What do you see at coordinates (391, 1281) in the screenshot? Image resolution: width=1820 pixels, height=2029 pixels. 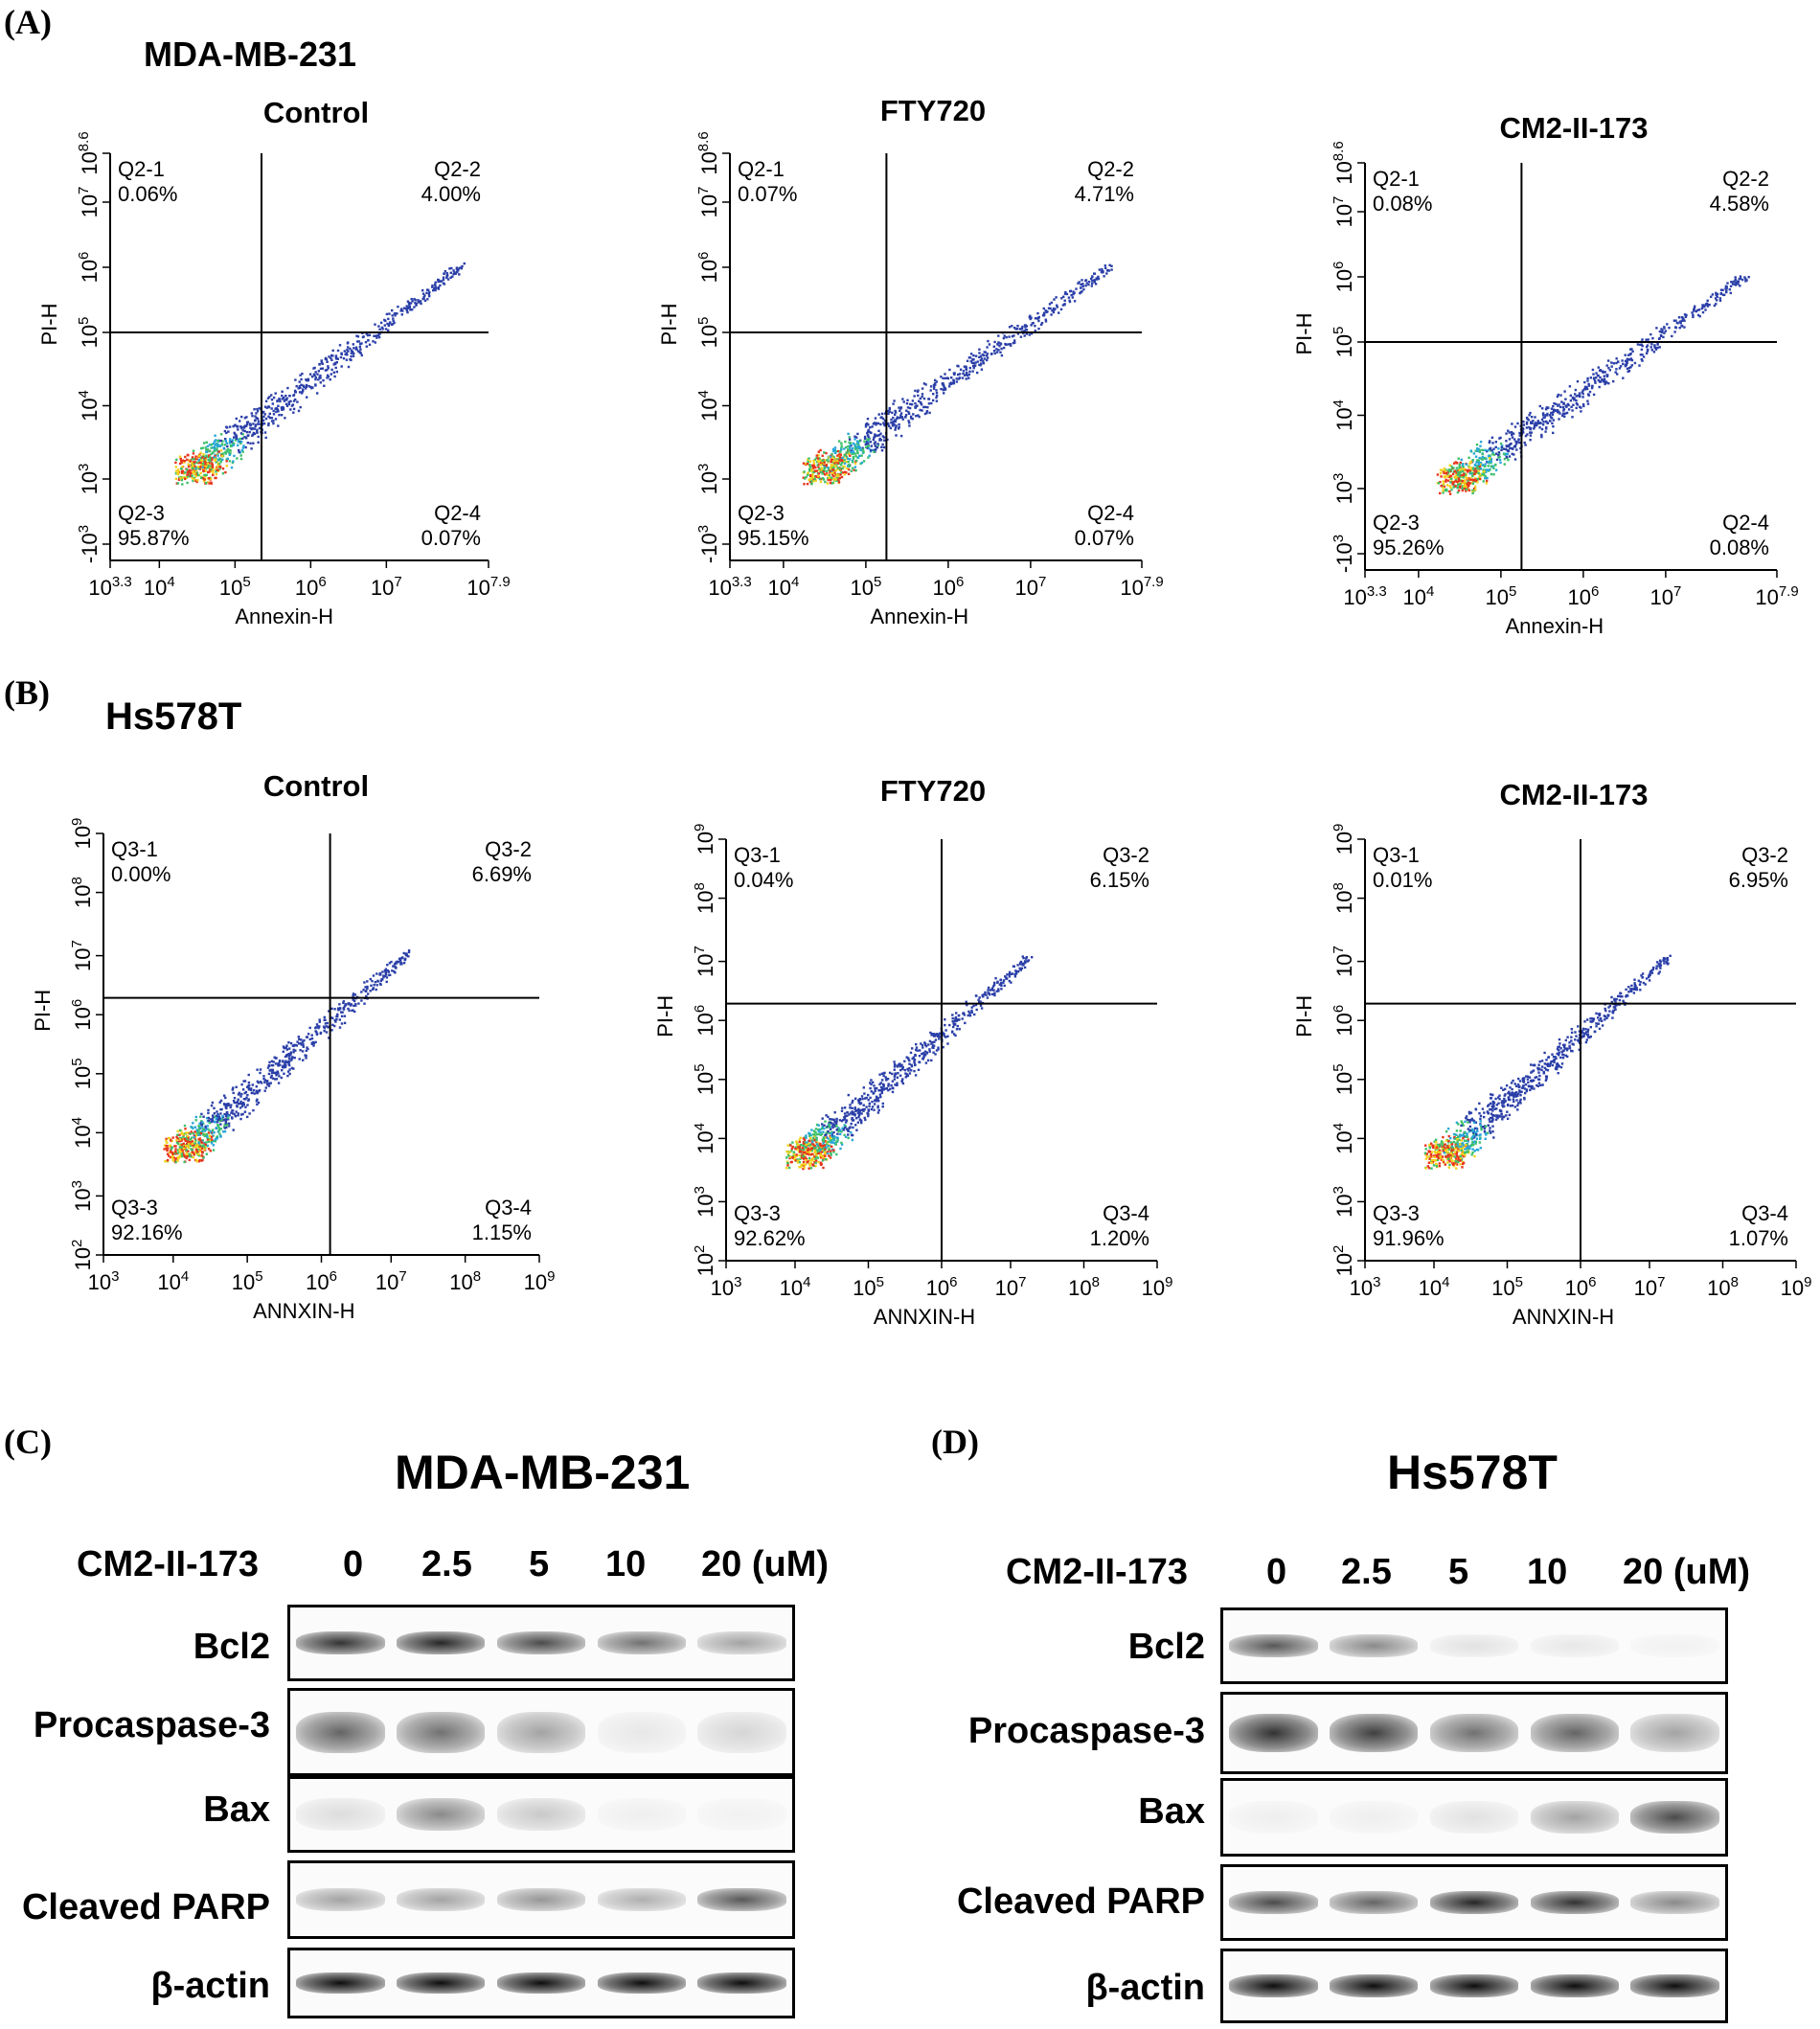 I see `x-tick-label: 10⁷` at bounding box center [391, 1281].